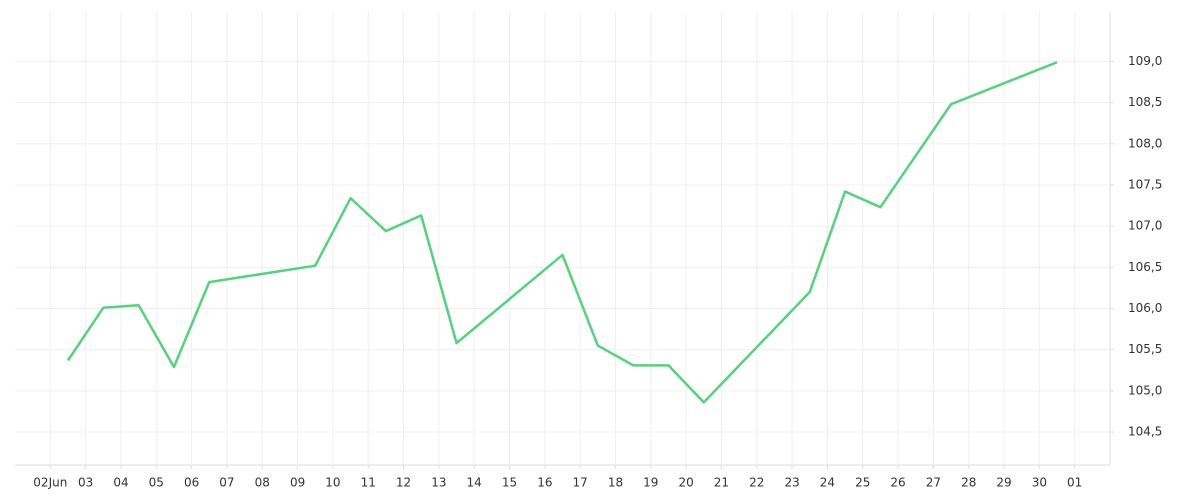  I want to click on x-tick-label: 22, so click(756, 483).